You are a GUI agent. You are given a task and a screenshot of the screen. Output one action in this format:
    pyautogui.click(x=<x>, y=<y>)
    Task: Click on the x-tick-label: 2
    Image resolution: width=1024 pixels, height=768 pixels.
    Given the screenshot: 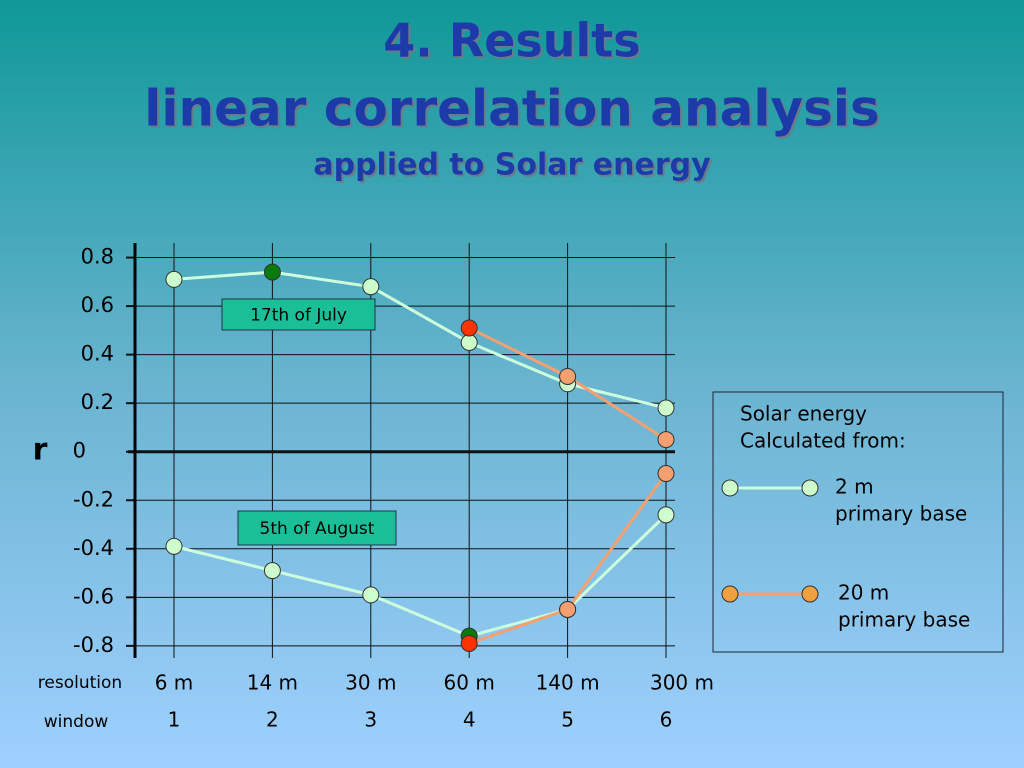 What is the action you would take?
    pyautogui.click(x=272, y=720)
    